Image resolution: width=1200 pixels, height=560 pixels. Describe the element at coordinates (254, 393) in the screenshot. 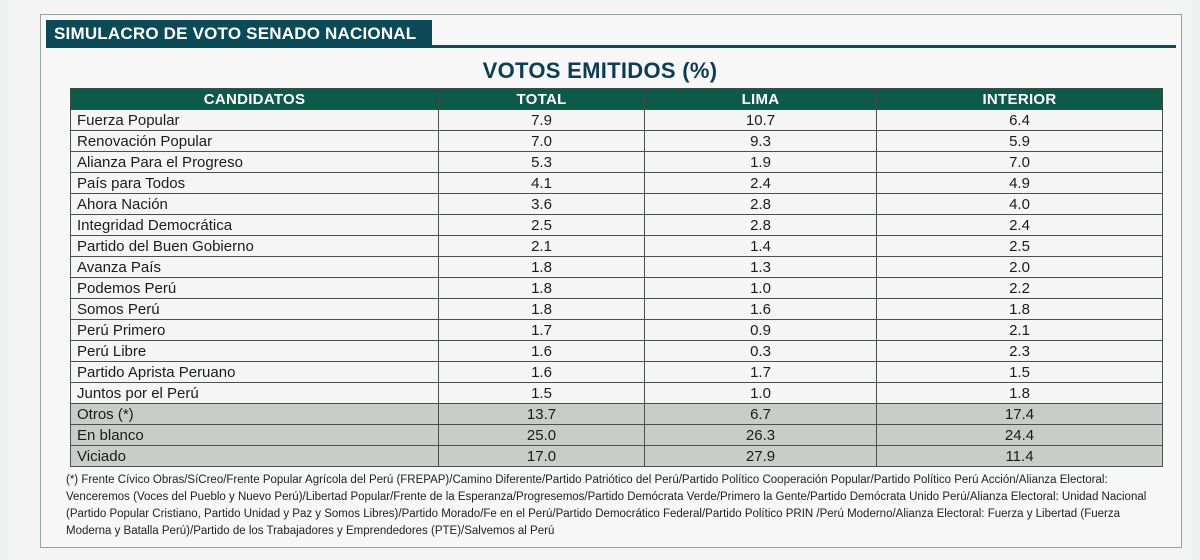

I see `candidate-name-cell: Juntos por el Perú` at that location.